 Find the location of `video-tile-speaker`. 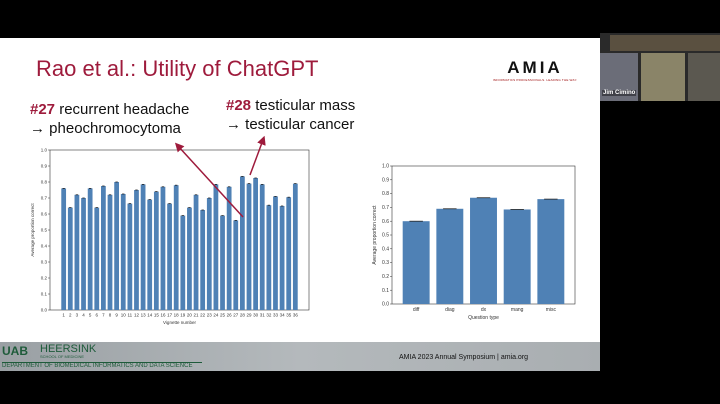

video-tile-speaker is located at coordinates (619, 77).